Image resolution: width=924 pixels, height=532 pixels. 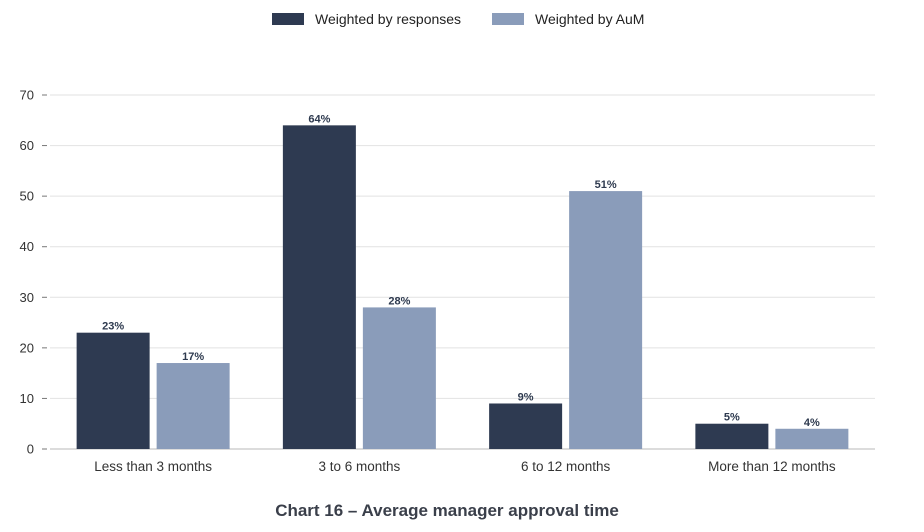 I want to click on data-label: 64%, so click(x=319, y=119).